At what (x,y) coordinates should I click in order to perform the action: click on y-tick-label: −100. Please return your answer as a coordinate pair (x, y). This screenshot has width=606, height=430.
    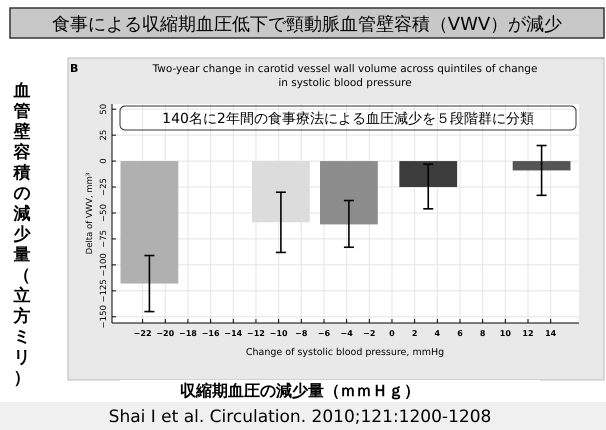
    Looking at the image, I should click on (104, 265).